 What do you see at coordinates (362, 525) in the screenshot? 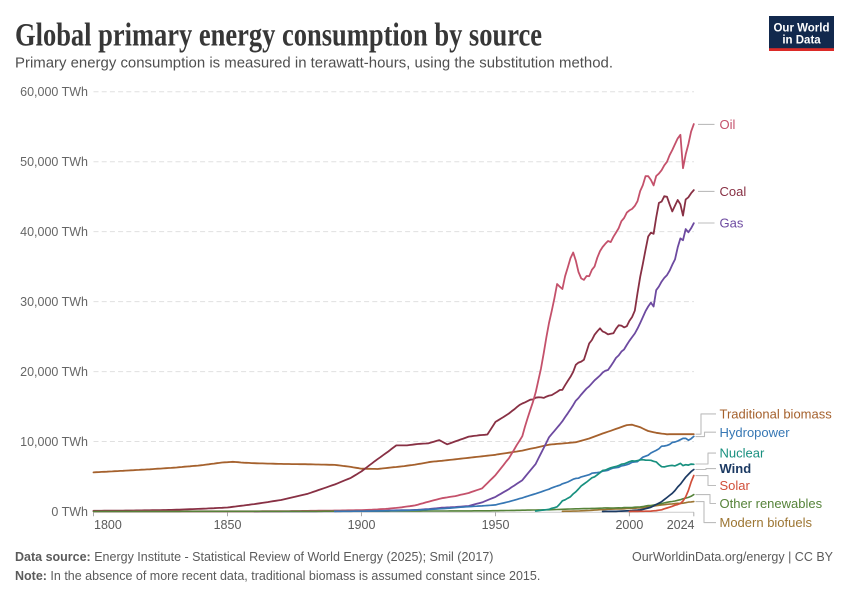
I see `svg-text: 1900` at bounding box center [362, 525].